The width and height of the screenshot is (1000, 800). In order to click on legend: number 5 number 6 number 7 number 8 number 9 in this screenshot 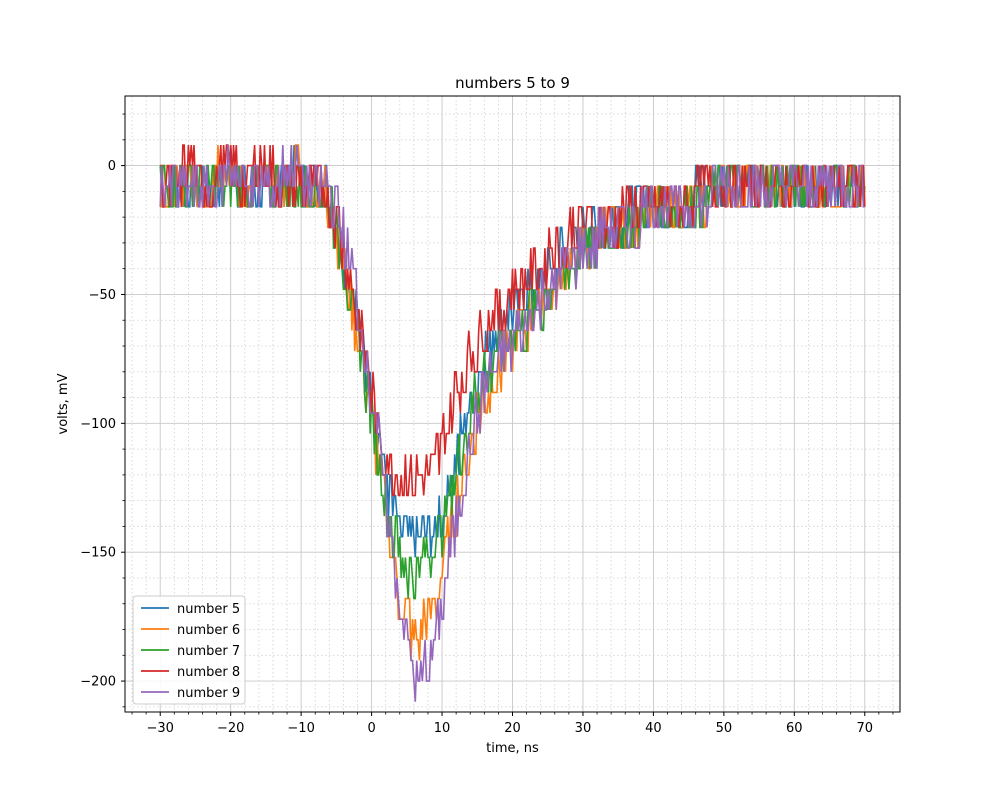, I will do `click(189, 650)`.